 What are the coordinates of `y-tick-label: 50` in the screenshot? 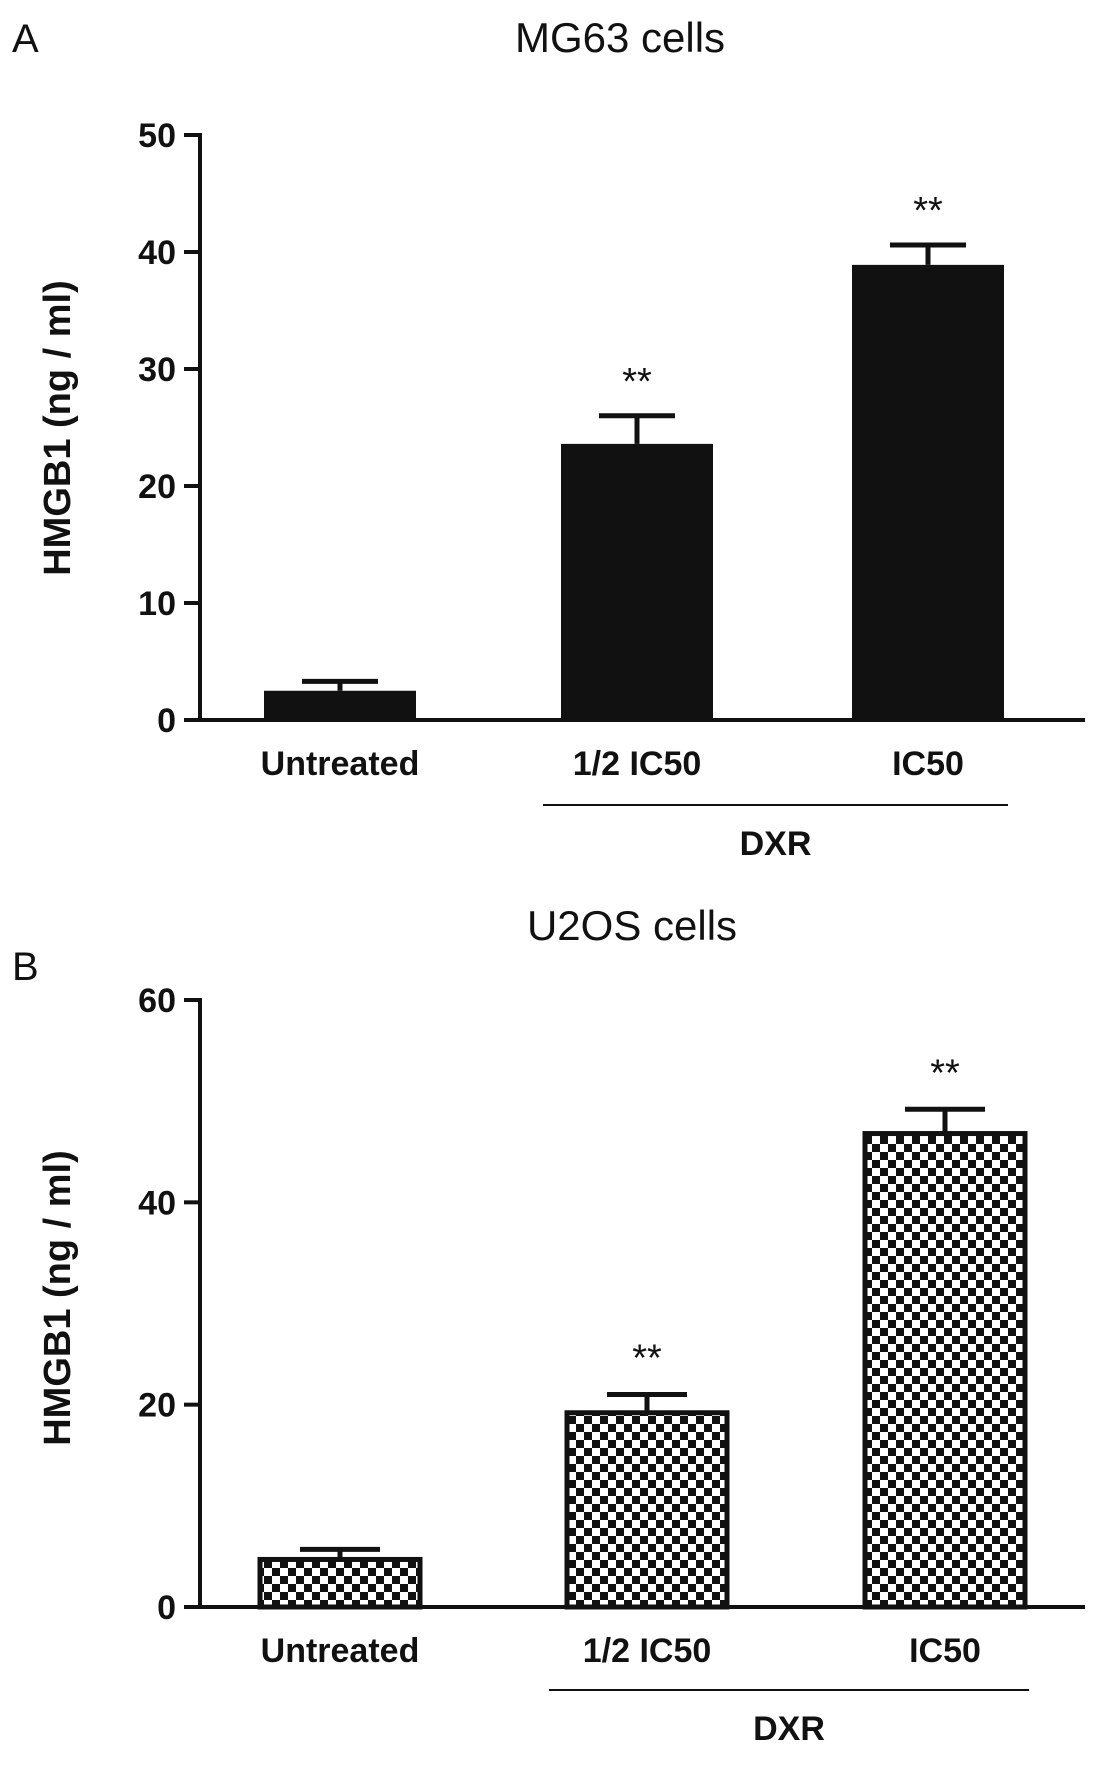 It's located at (157, 136).